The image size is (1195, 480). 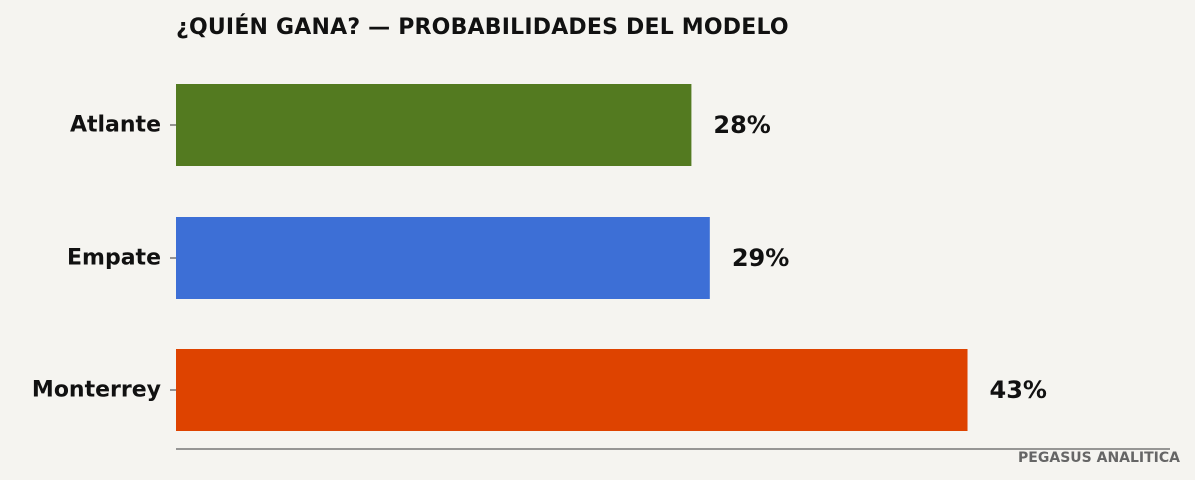 What do you see at coordinates (96, 390) in the screenshot?
I see `y-tick-label-monterrey: Monterrey` at bounding box center [96, 390].